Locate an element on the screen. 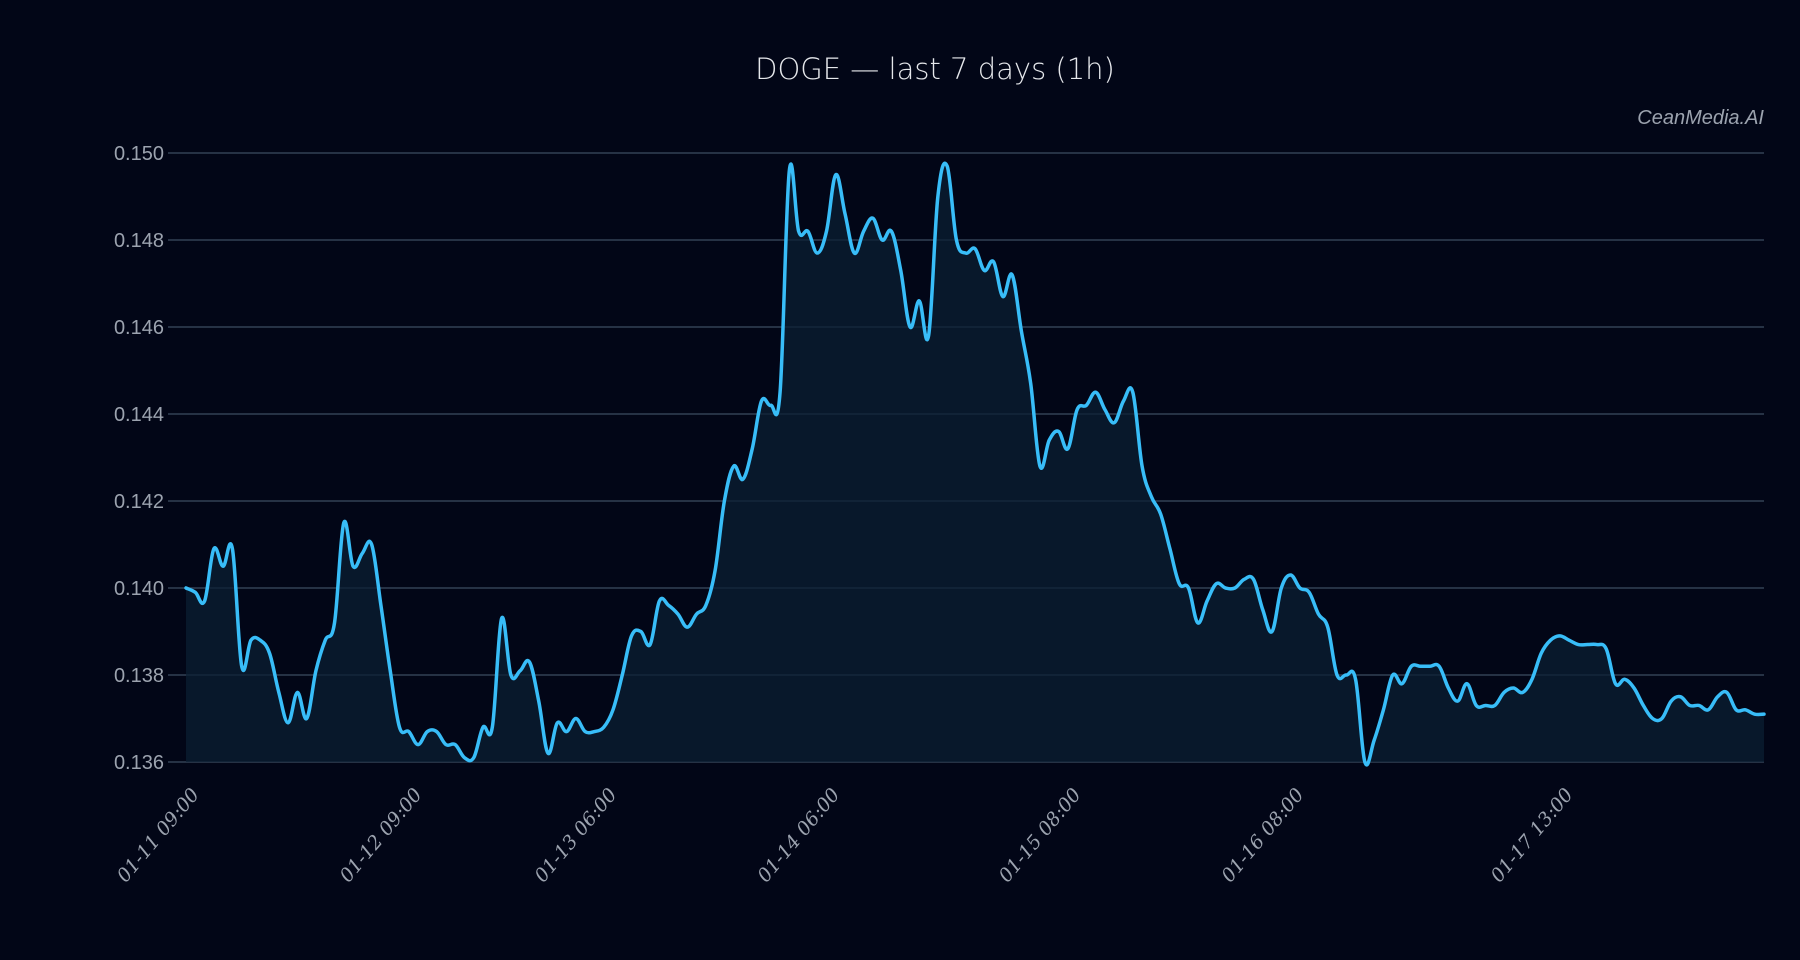 The width and height of the screenshot is (1800, 960). y-tick-label: 0.150 is located at coordinates (139, 154).